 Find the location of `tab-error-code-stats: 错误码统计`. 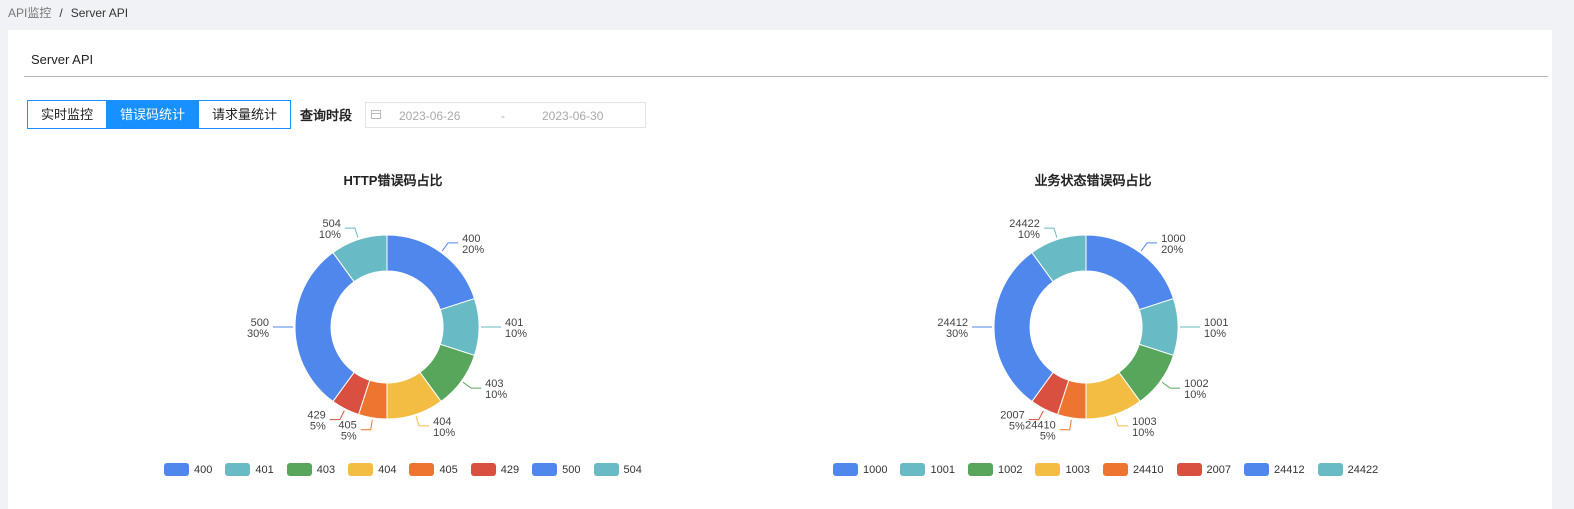

tab-error-code-stats: 错误码统计 is located at coordinates (152, 114).